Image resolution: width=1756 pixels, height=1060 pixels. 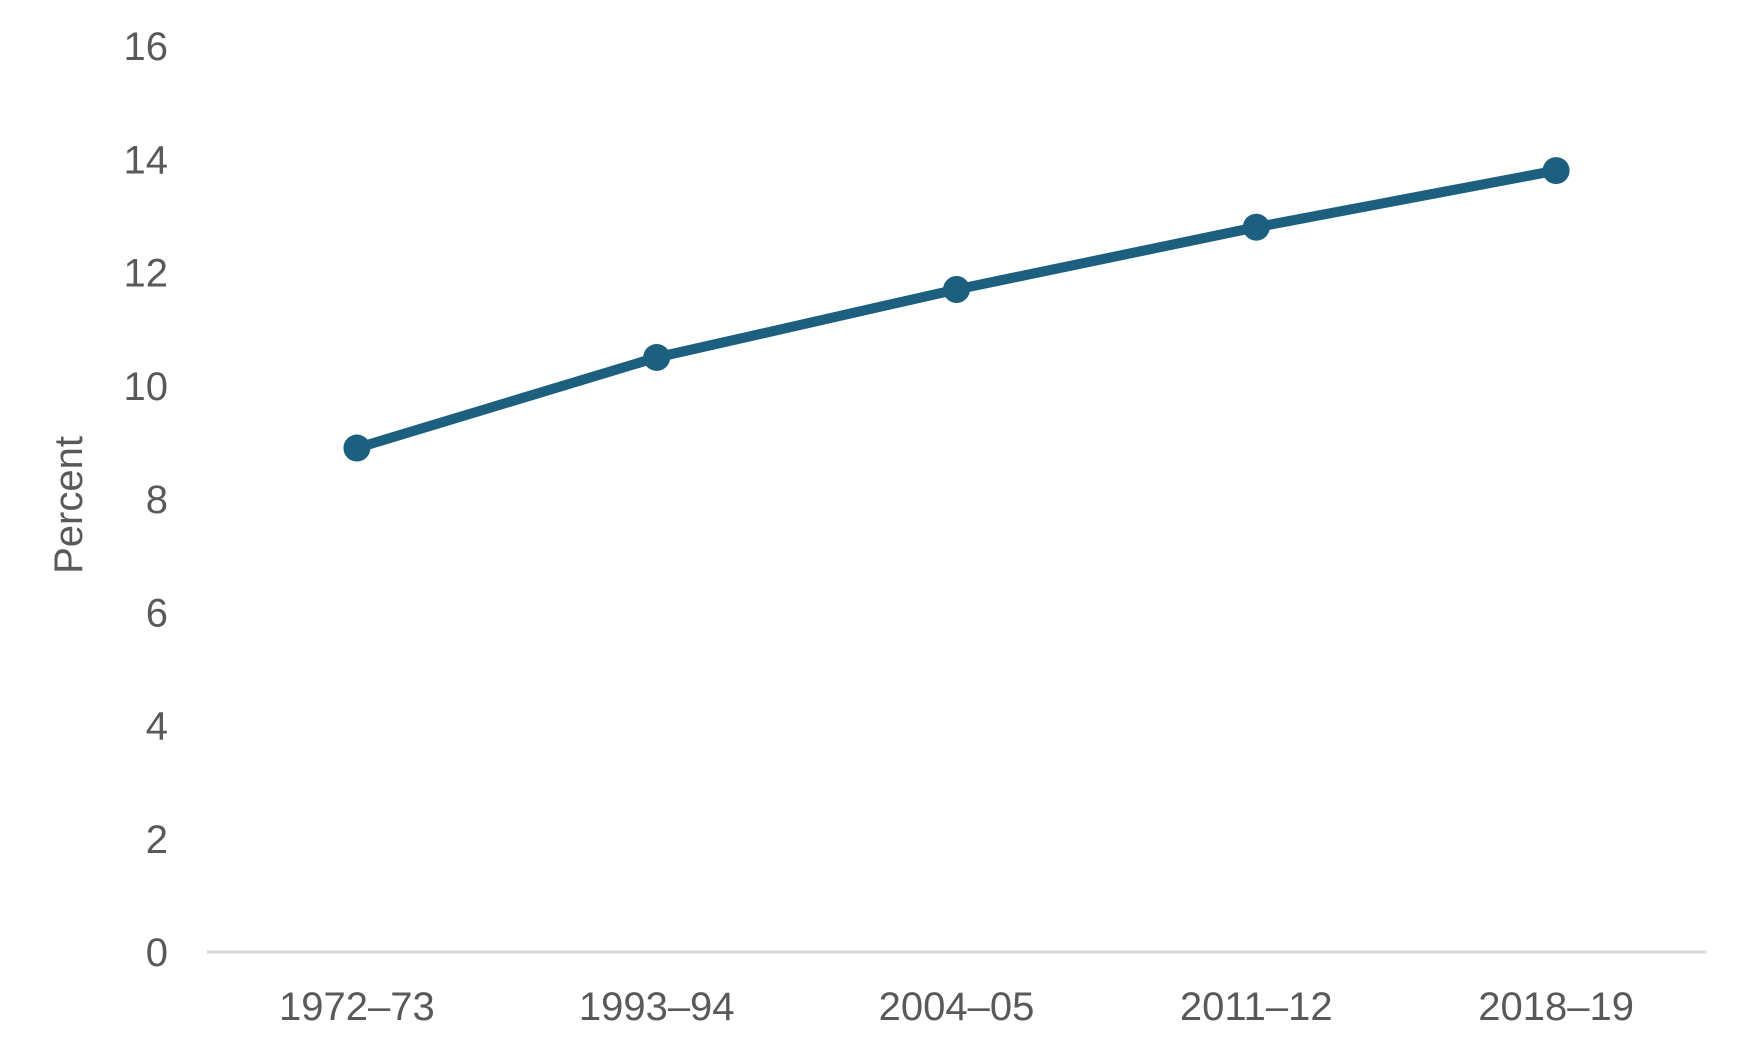 I want to click on y-axis-title: Percent, so click(x=69, y=505).